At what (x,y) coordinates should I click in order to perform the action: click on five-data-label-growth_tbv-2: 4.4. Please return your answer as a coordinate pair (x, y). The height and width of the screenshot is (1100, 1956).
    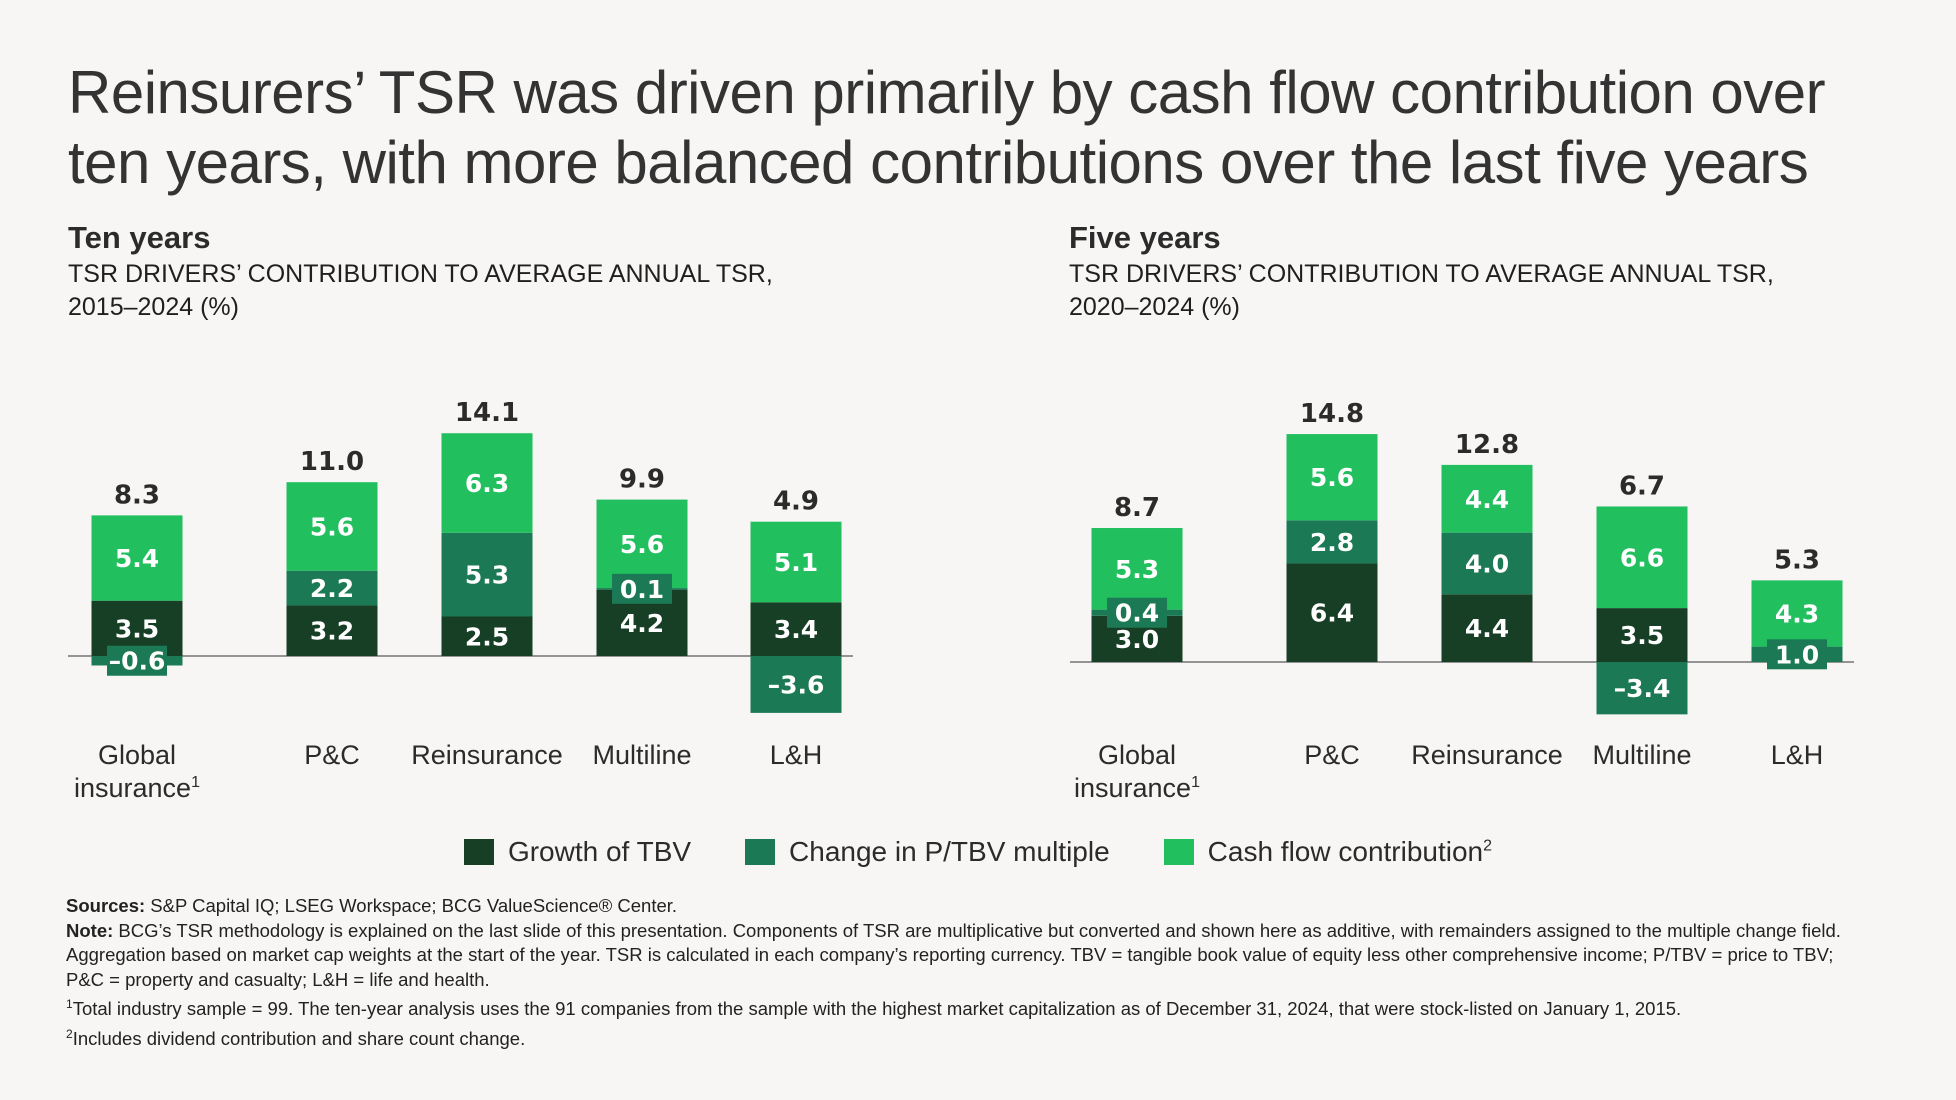
    Looking at the image, I should click on (1487, 628).